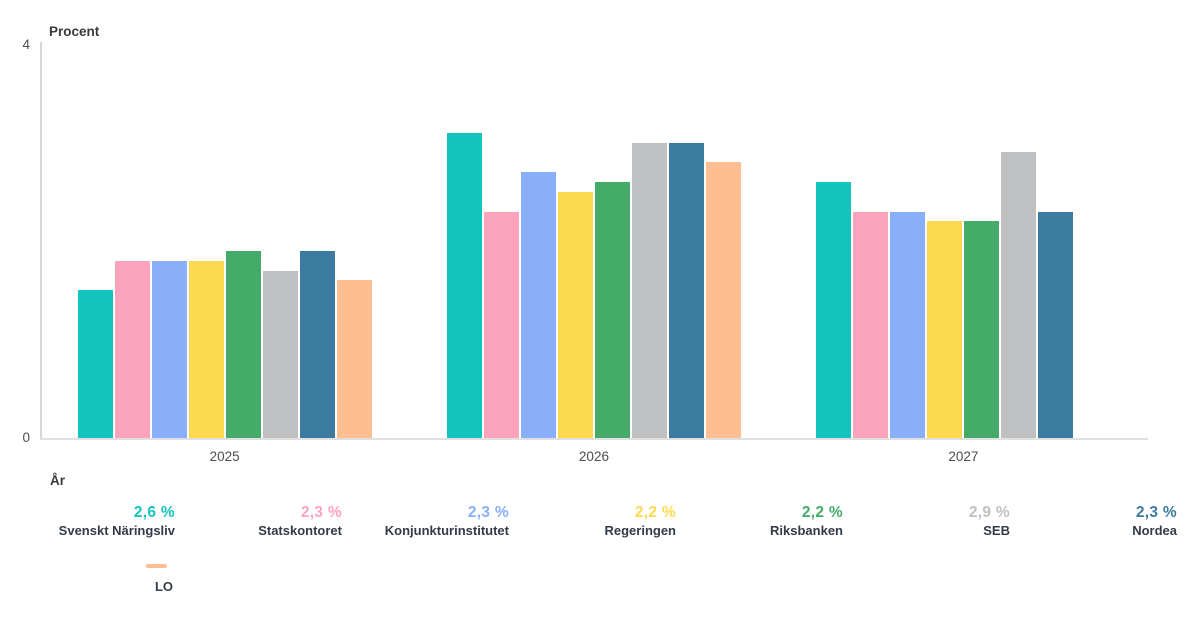 Image resolution: width=1200 pixels, height=630 pixels. I want to click on legend-label-regeringen: Regeringen, so click(640, 530).